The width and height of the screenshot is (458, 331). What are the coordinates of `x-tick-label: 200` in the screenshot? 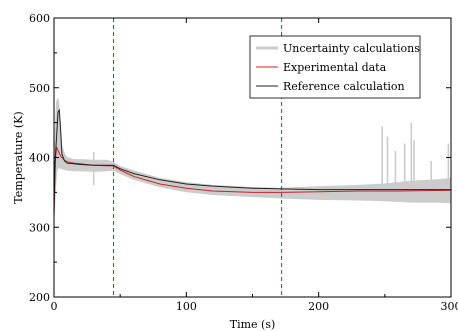 It's located at (318, 306).